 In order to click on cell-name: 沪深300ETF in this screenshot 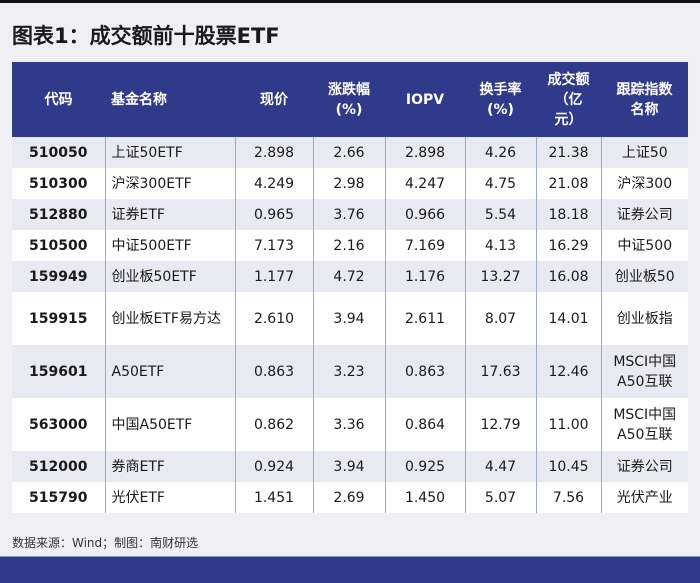, I will do `click(169, 183)`.